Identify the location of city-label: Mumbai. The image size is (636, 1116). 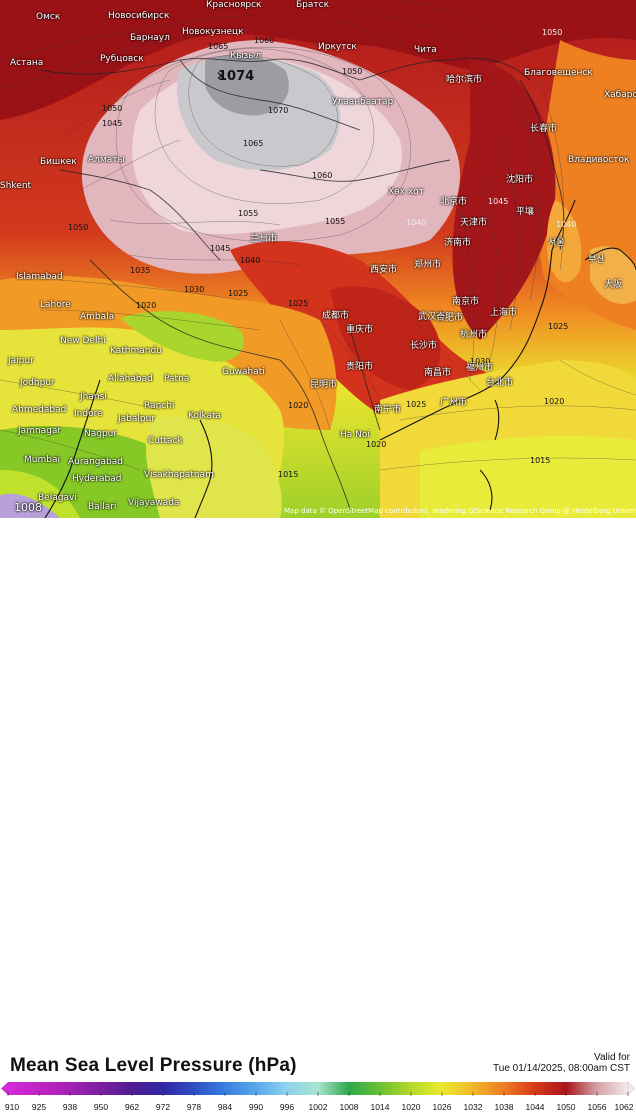
(42, 460).